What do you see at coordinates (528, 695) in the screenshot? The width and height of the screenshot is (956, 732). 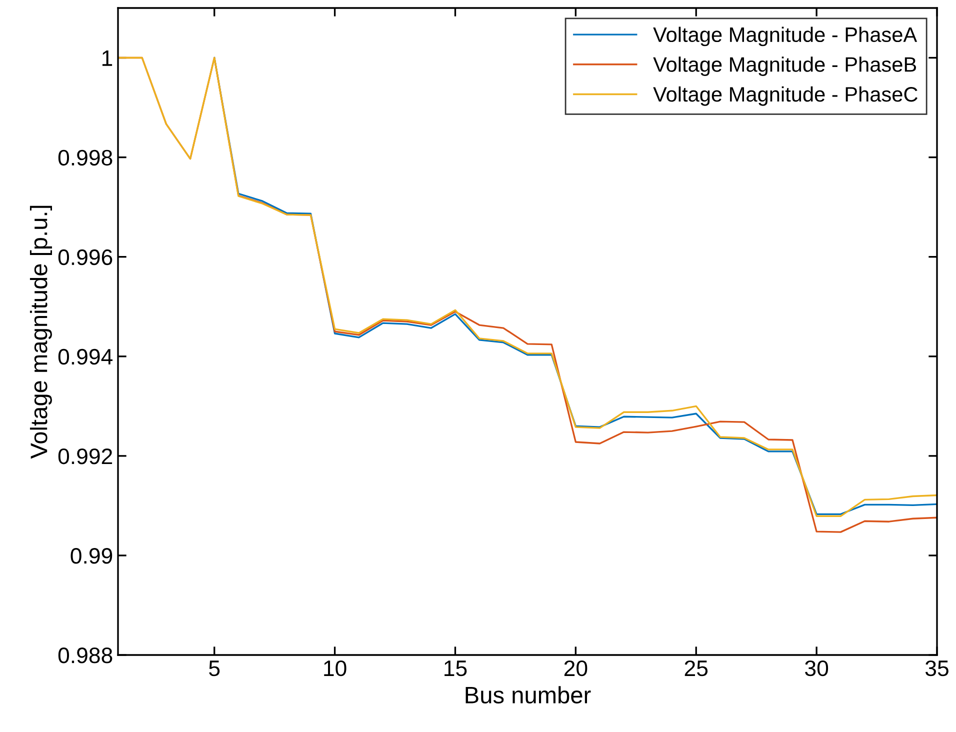 I see `x-axis-title: Bus number` at bounding box center [528, 695].